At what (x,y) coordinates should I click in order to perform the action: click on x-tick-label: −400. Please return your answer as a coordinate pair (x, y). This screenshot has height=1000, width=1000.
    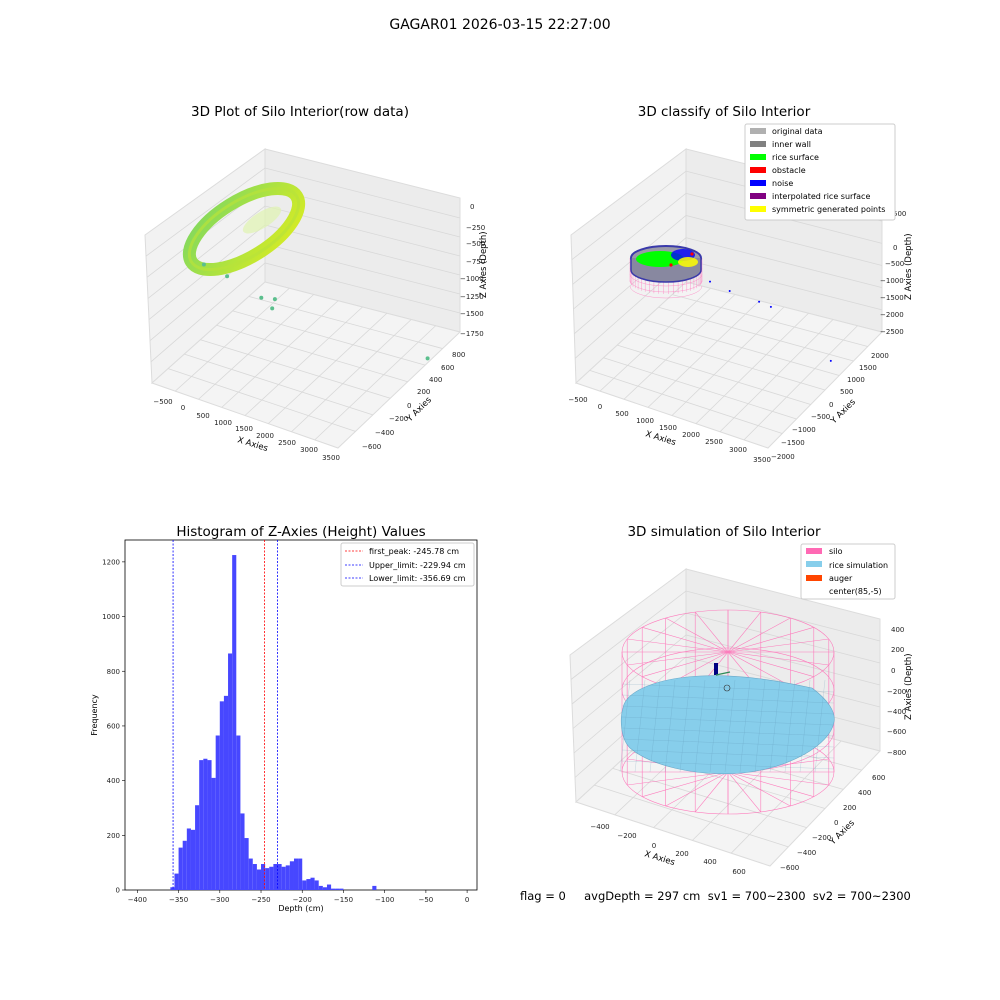
    Looking at the image, I should click on (137, 900).